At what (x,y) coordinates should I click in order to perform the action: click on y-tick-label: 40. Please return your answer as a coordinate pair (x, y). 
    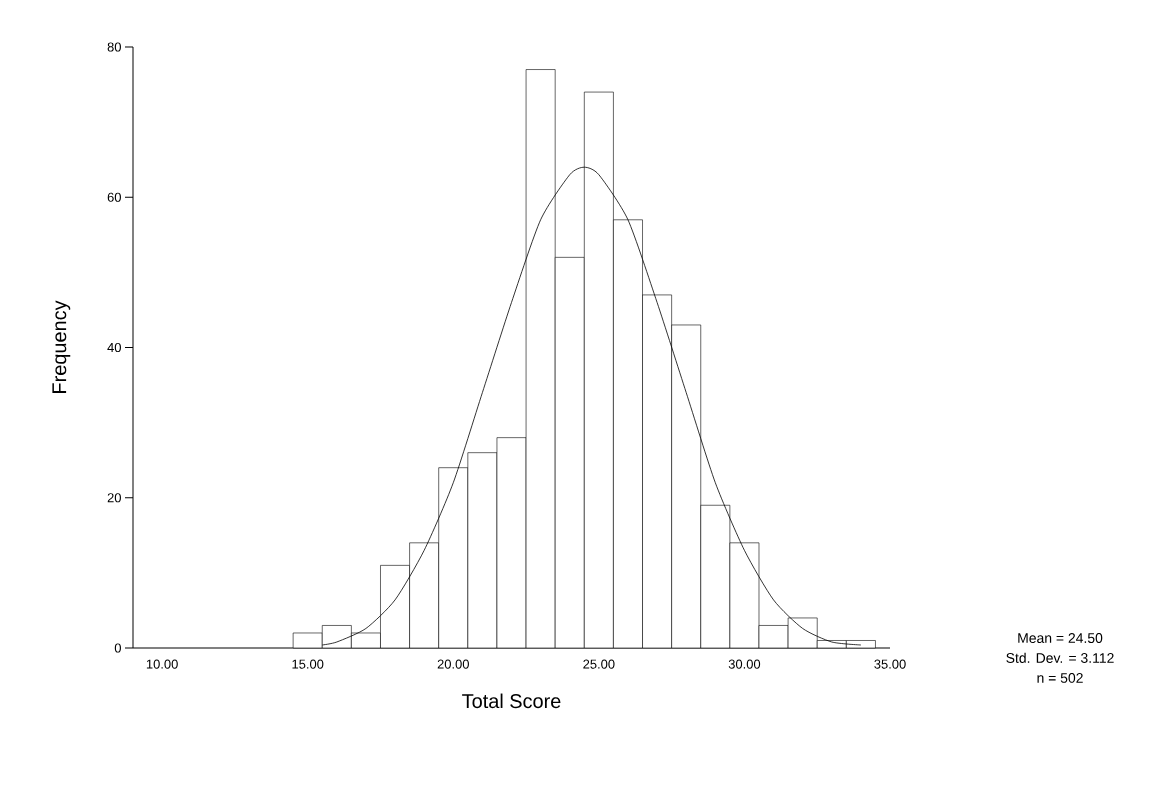
    Looking at the image, I should click on (114, 347).